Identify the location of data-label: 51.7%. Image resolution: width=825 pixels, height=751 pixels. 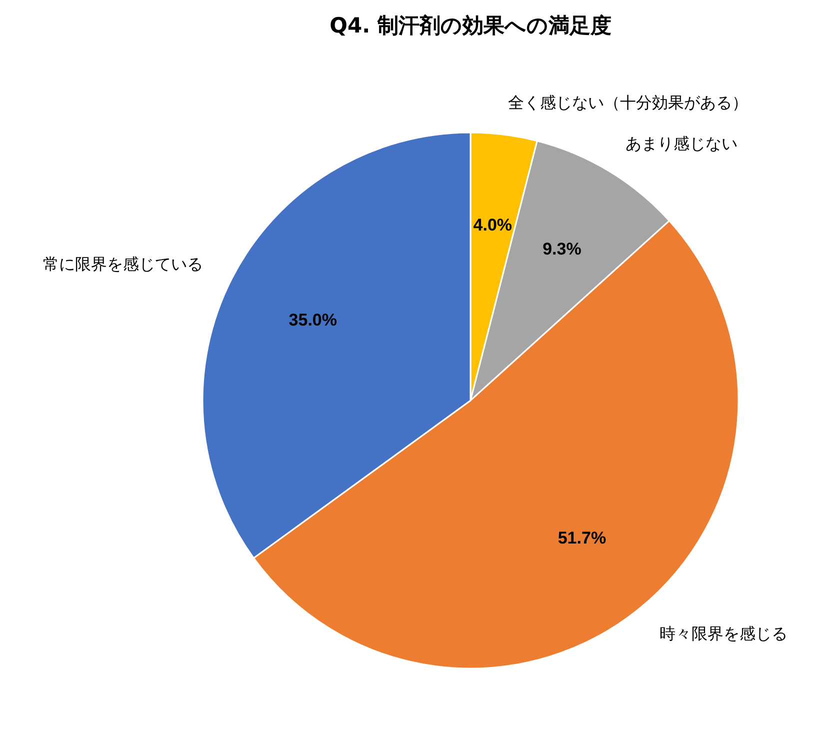
(582, 538).